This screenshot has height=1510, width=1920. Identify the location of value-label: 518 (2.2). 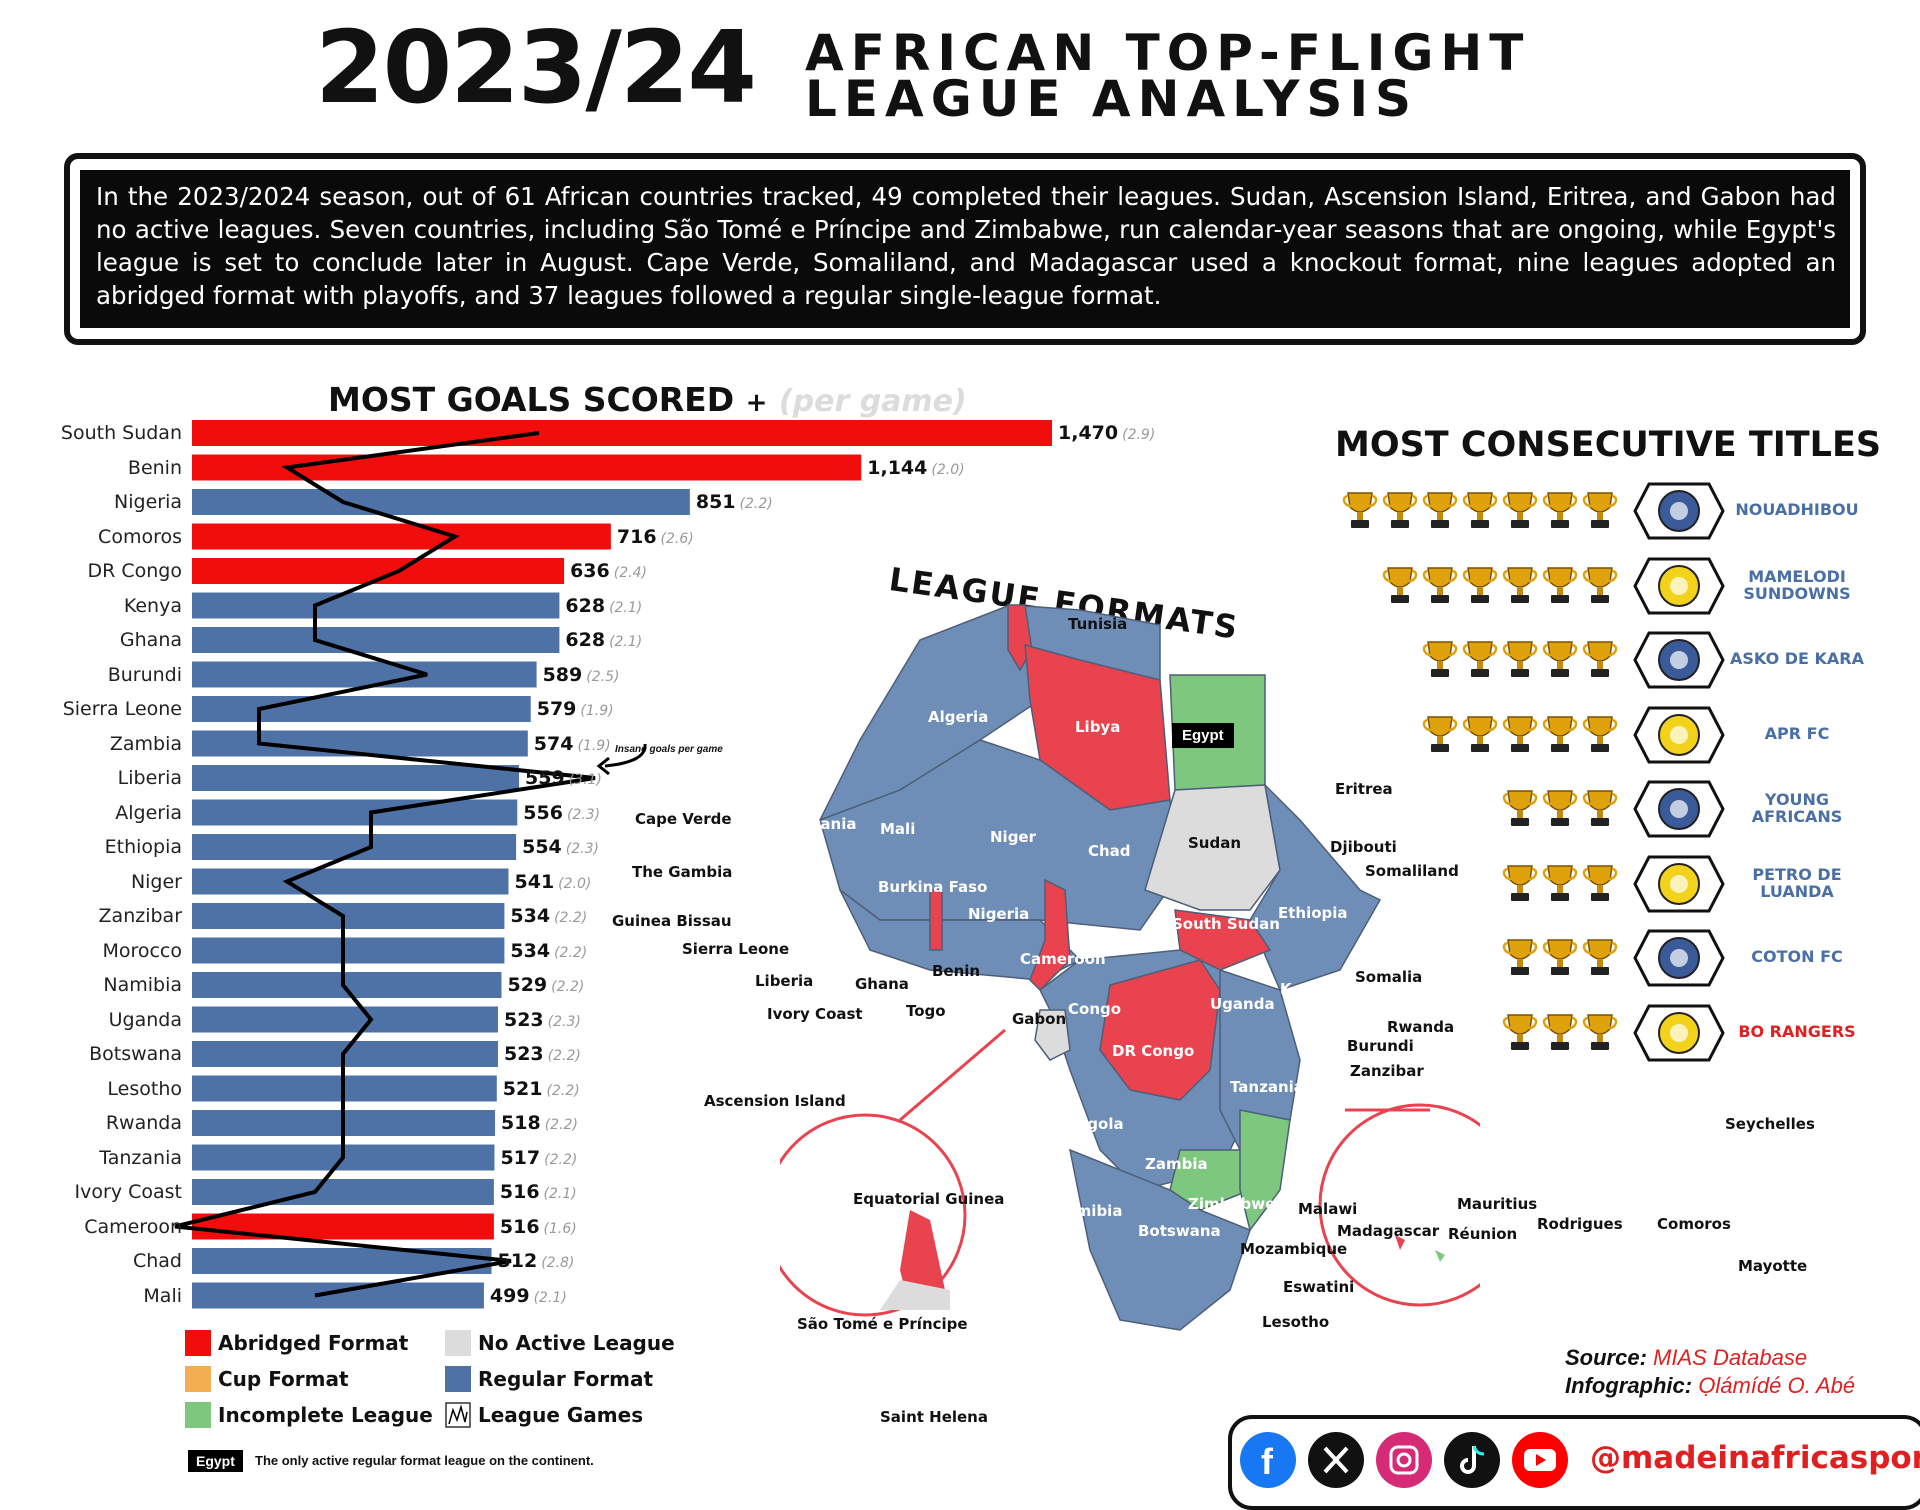
(539, 1123).